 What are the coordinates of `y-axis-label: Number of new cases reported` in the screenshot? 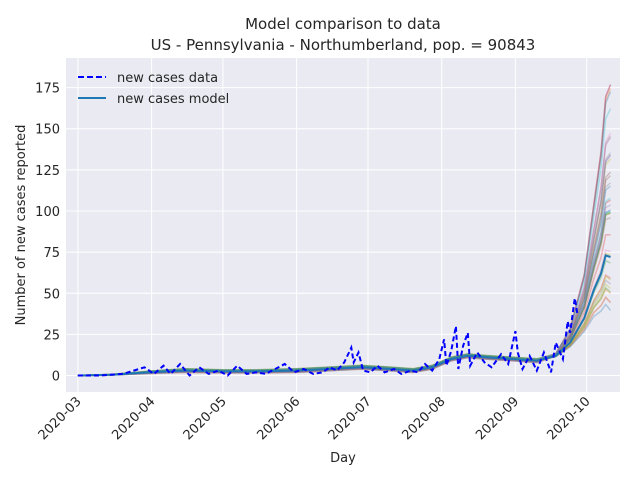 It's located at (21, 225).